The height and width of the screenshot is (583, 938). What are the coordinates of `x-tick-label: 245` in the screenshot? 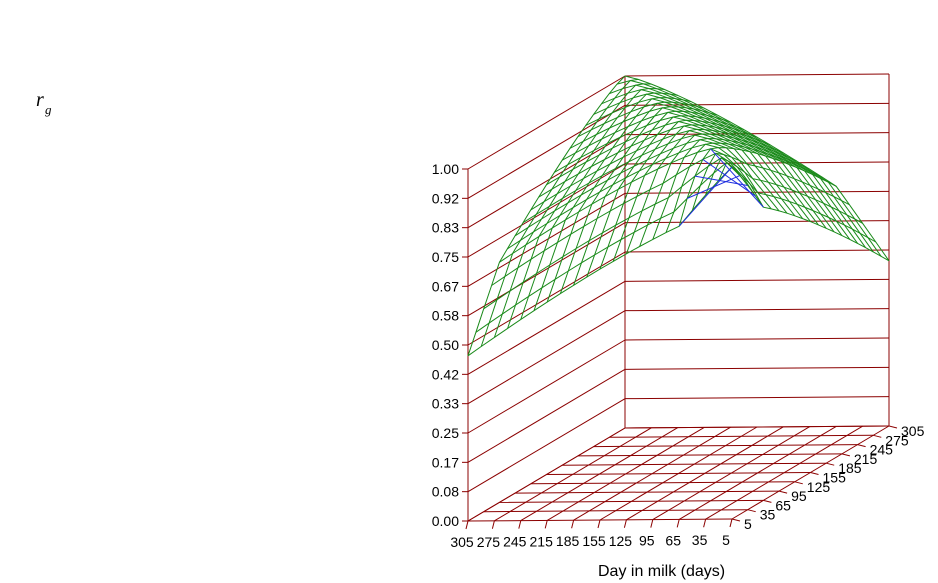 It's located at (515, 542).